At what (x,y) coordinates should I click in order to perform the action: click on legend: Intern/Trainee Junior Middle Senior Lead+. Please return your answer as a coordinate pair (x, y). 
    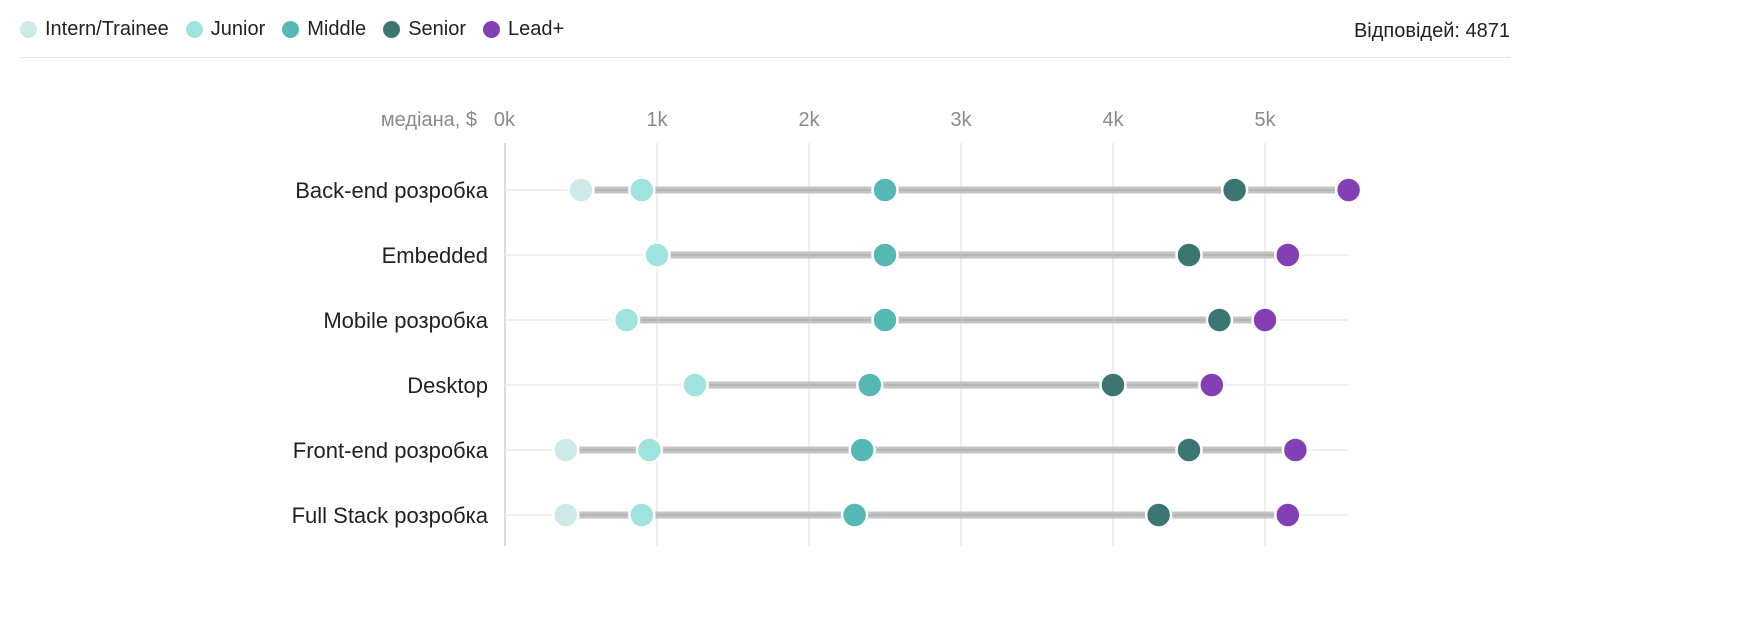
    Looking at the image, I should click on (300, 29).